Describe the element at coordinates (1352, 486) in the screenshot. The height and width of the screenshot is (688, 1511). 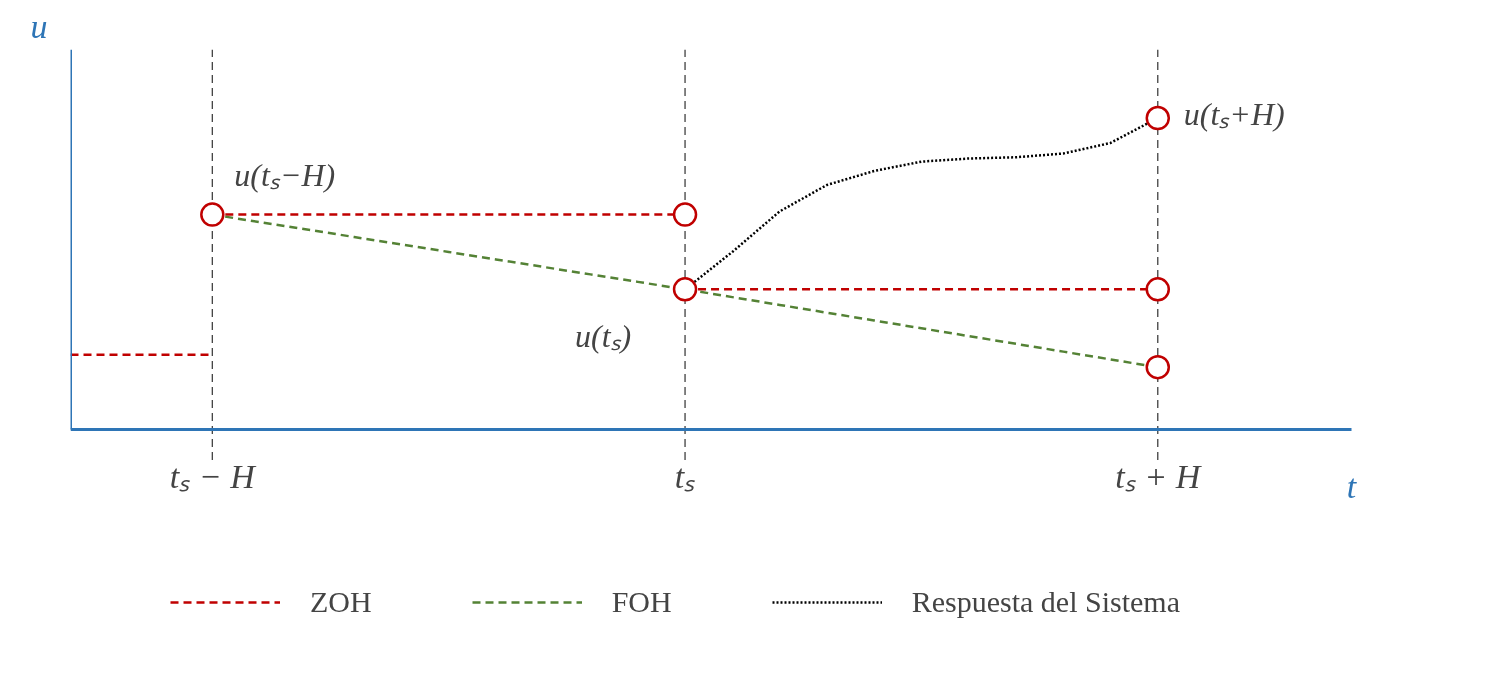
I see `x-axis-title: t` at that location.